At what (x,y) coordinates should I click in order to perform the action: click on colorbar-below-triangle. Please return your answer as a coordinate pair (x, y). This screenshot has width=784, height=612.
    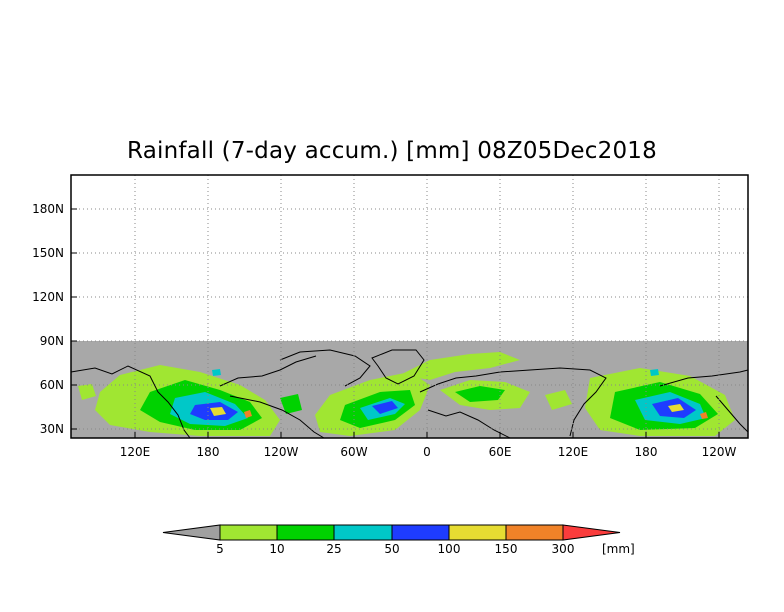
    Looking at the image, I should click on (191, 532).